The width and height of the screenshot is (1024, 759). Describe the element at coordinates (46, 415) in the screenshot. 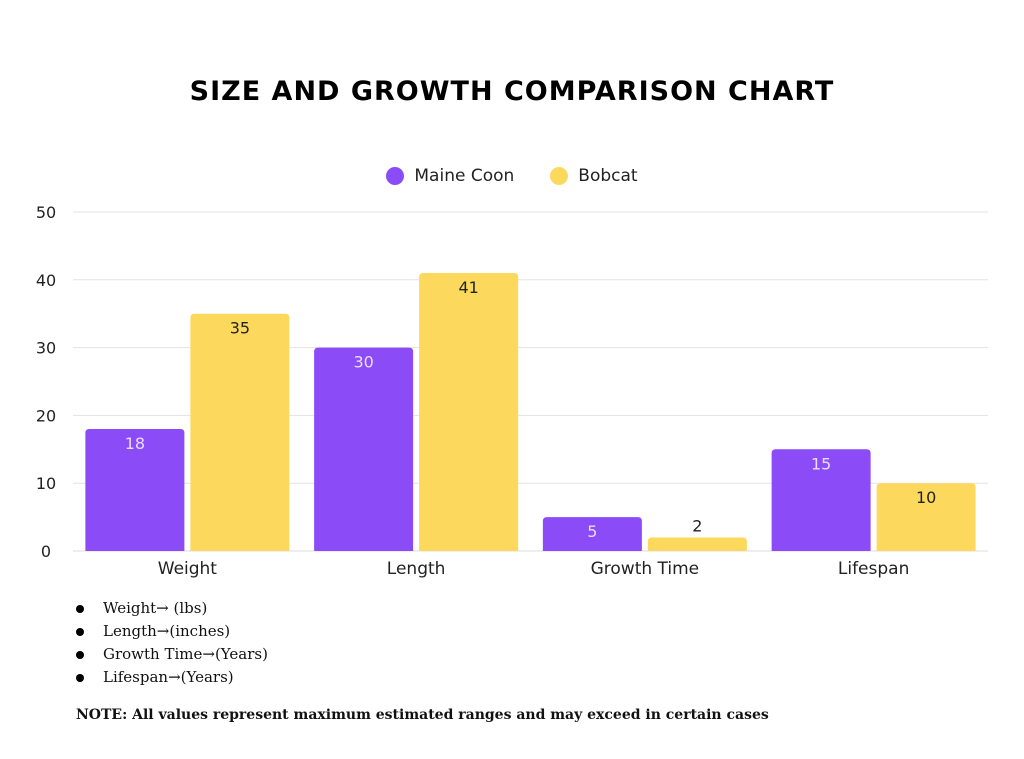

I see `y-tick-label: 20` at that location.